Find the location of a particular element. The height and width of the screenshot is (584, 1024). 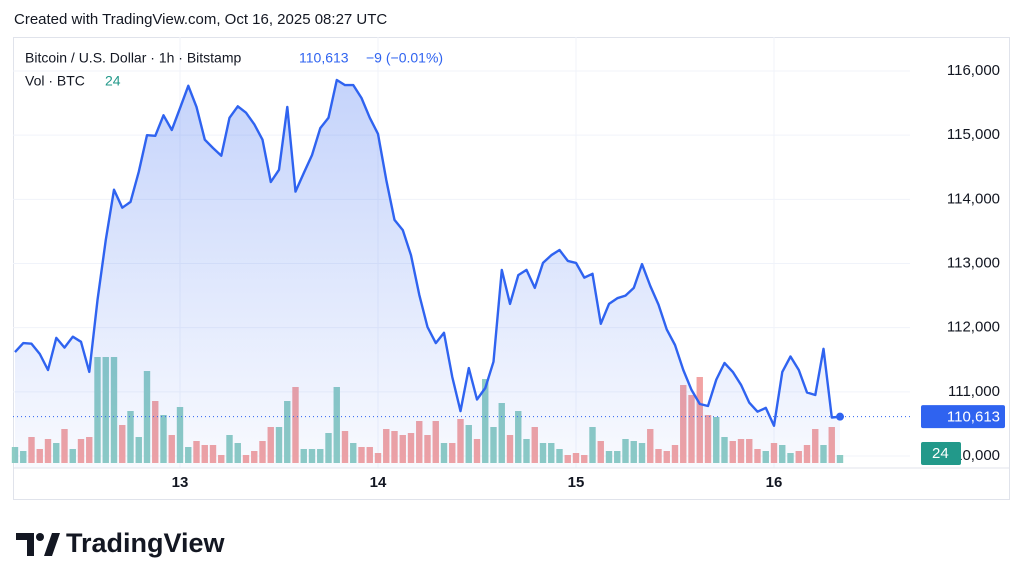

brand-name: TradingView is located at coordinates (146, 543).